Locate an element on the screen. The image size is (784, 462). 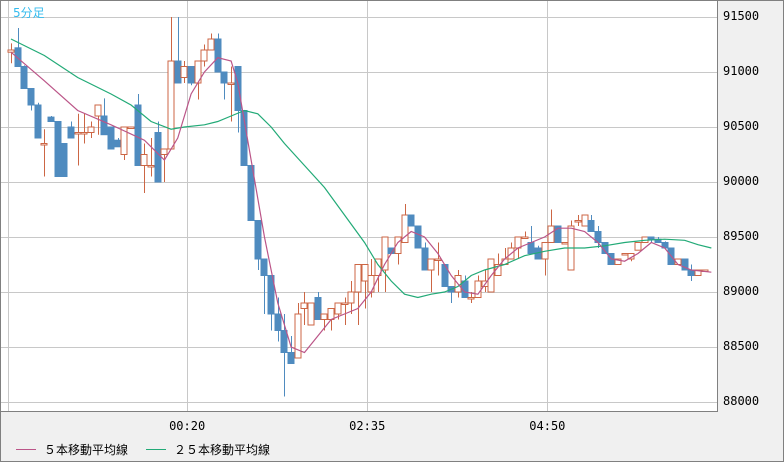
legend-ma5: ５本移動平均線 is located at coordinates (72, 449).